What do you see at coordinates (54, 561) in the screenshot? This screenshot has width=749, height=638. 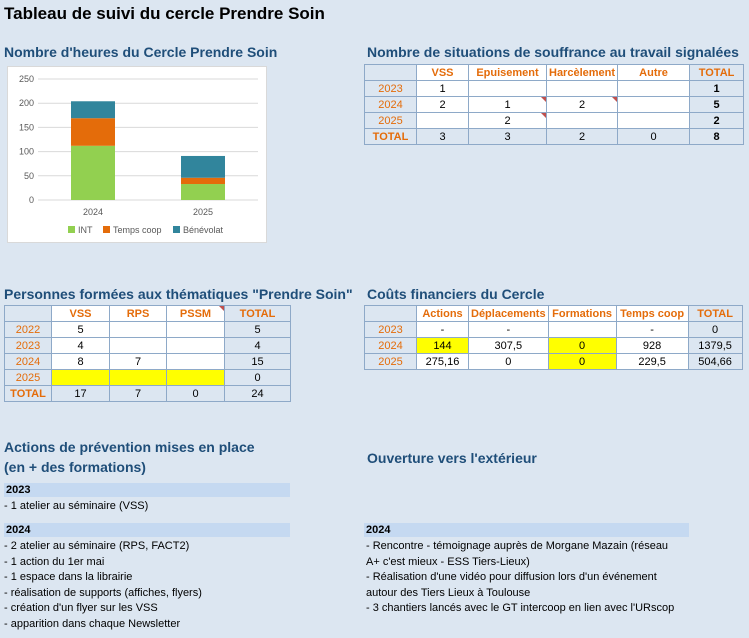 I see `list-item: - 1 action du 1er mai` at bounding box center [54, 561].